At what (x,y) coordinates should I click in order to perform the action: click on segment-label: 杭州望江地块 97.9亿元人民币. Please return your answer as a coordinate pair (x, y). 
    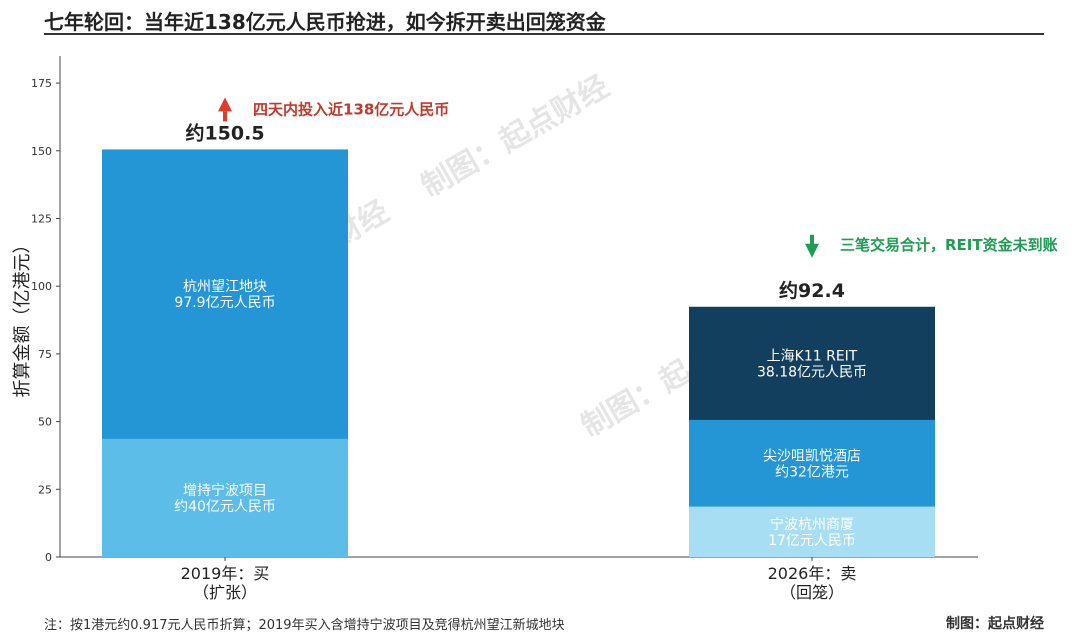
    Looking at the image, I should click on (224, 295).